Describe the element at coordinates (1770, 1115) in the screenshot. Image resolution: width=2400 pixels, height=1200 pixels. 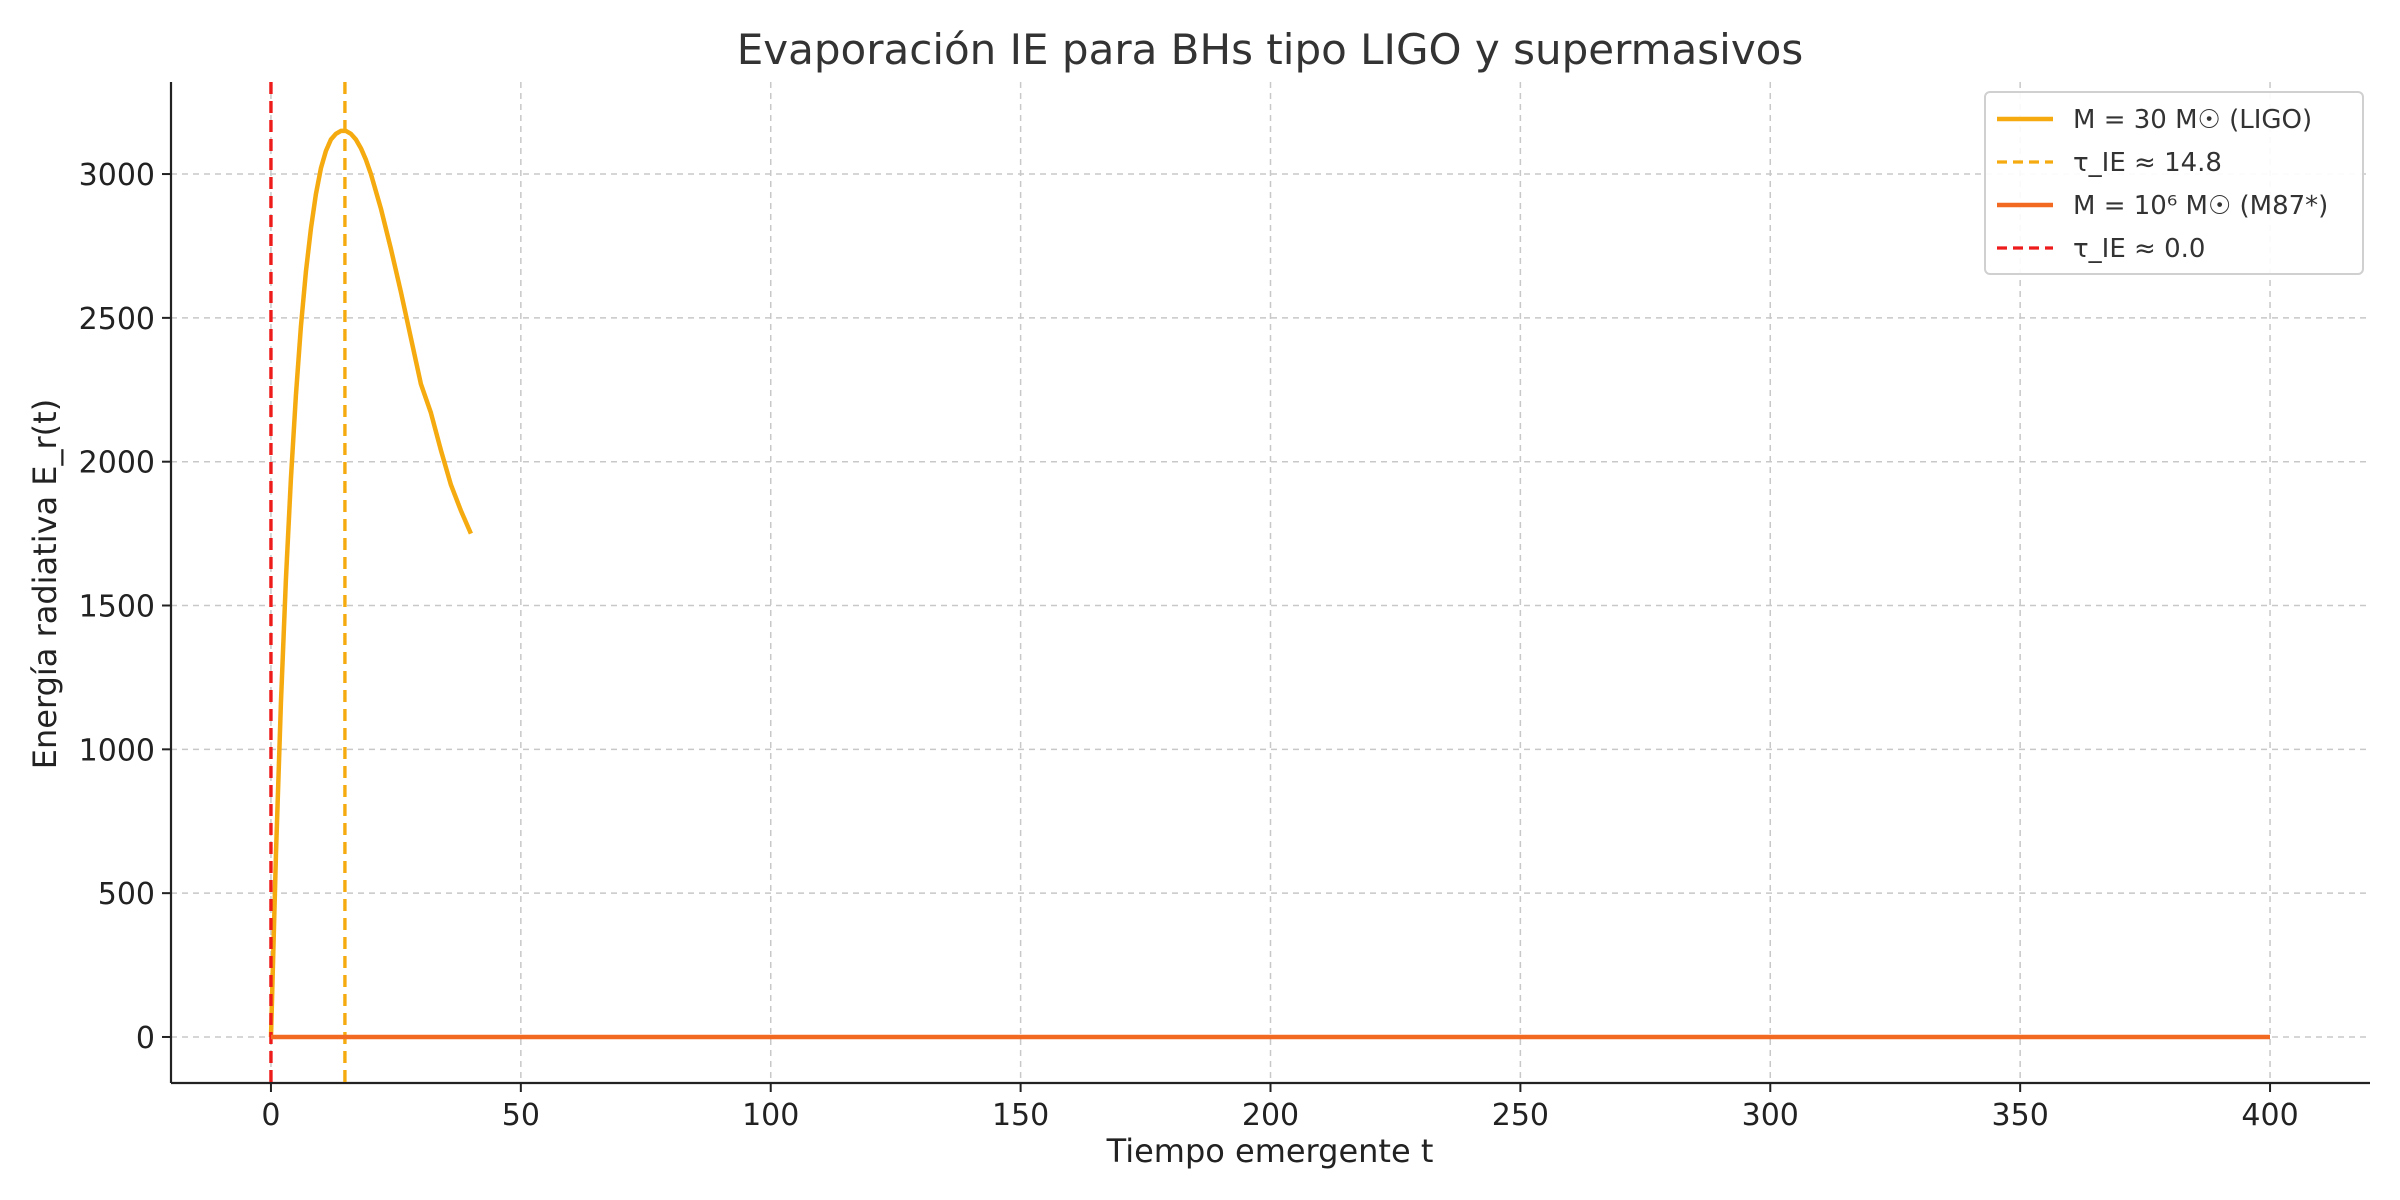
I see `x-tick-label: 300` at that location.